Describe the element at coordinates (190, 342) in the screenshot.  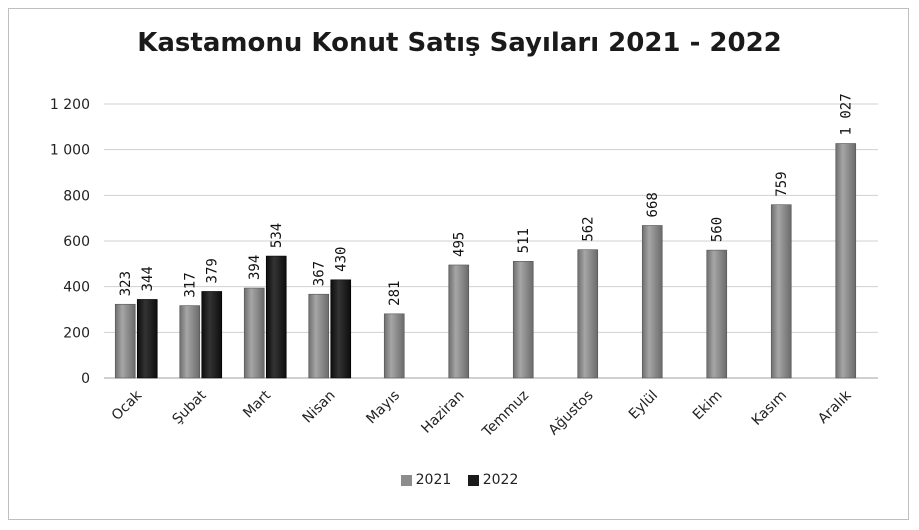
I see `bar-2021-Şubat` at that location.